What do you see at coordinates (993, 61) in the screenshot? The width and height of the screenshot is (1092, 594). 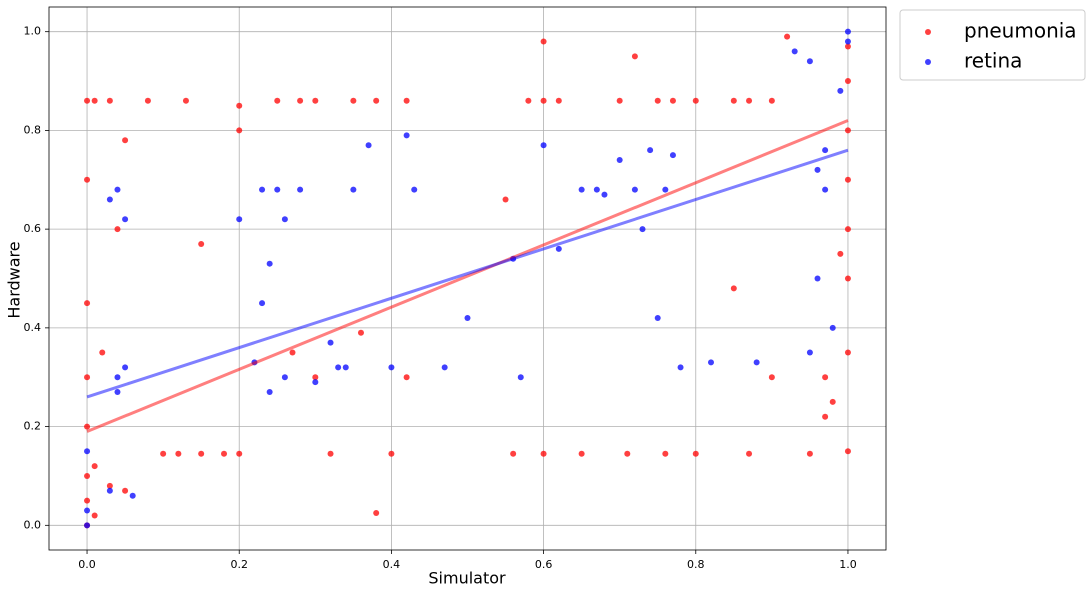 I see `legend-label: retina` at bounding box center [993, 61].